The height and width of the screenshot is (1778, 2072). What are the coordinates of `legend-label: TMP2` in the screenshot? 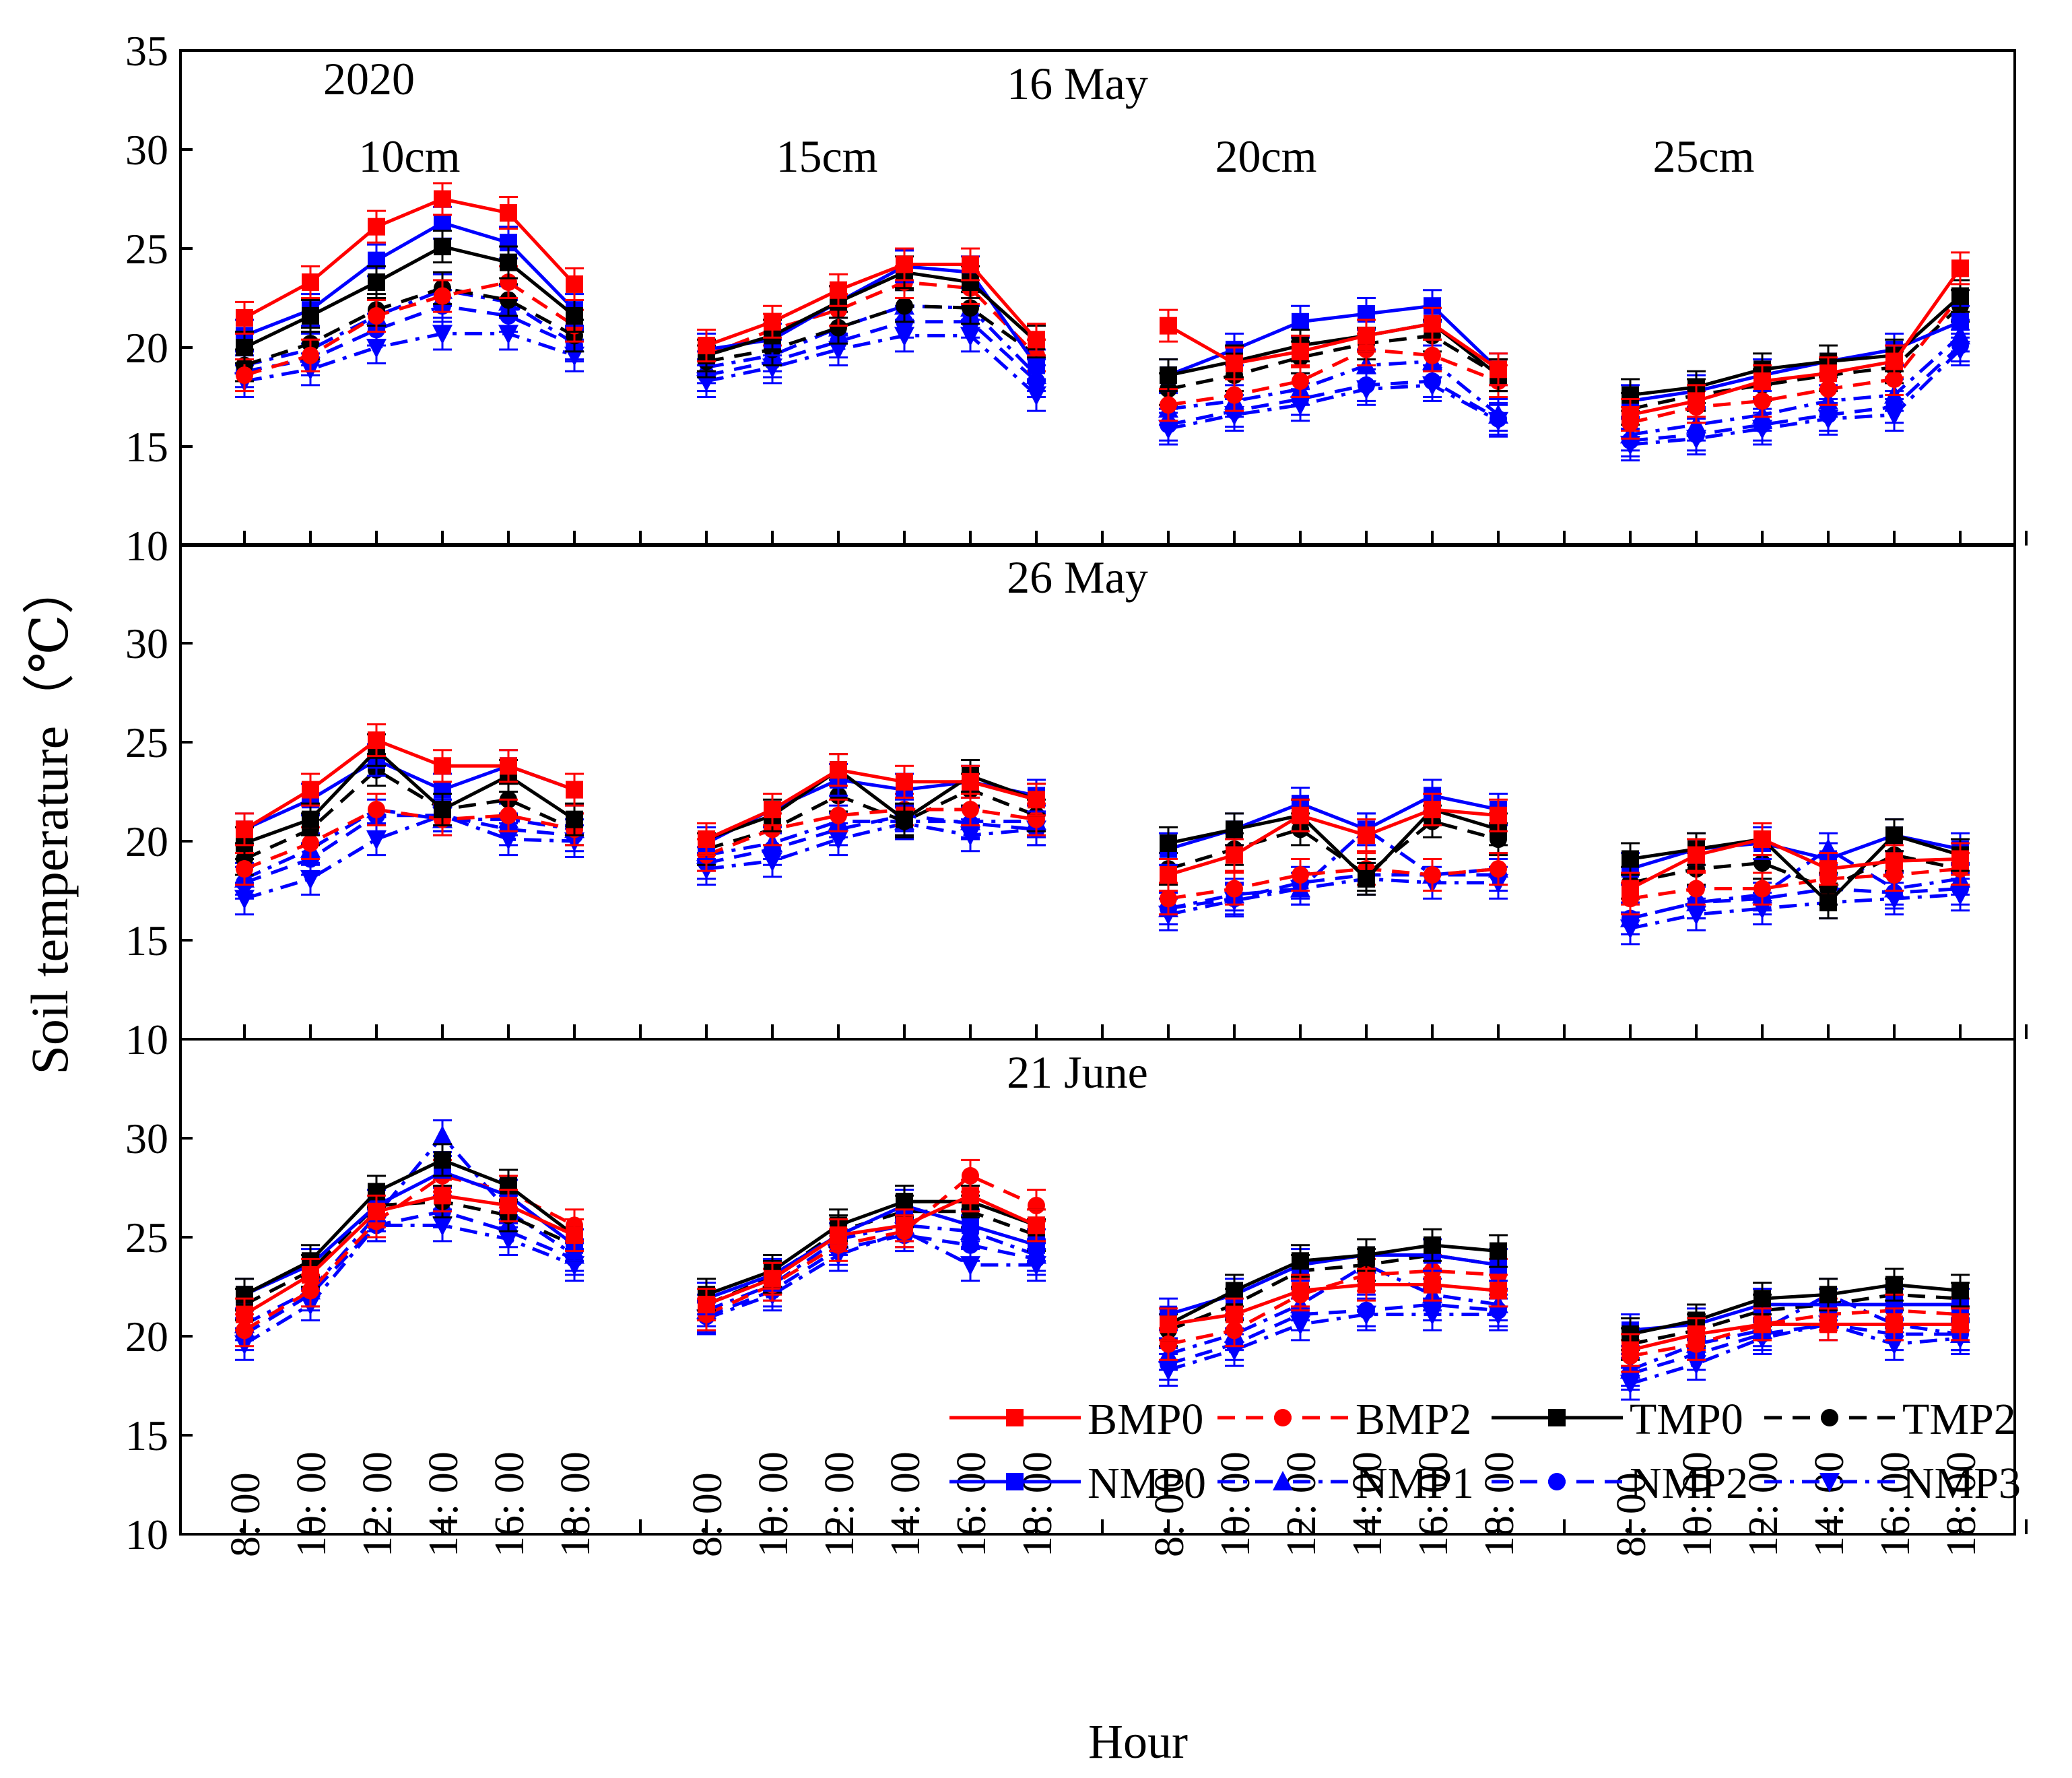 It's located at (1959, 1419).